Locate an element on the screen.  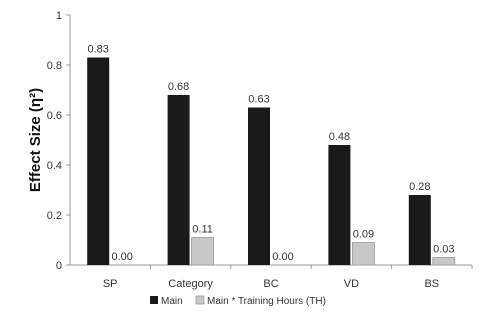
y-axis-title: Effect Size (η²) is located at coordinates (35, 140).